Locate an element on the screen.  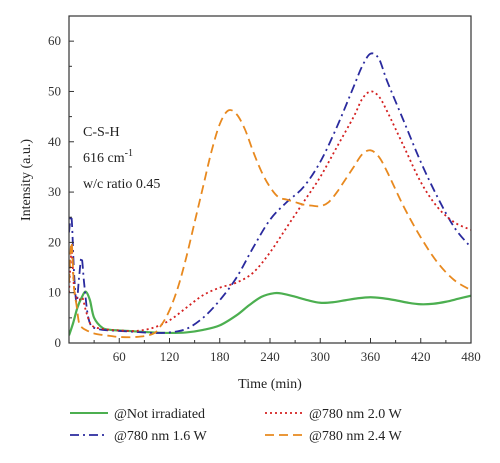
x-tick-label: 300 is located at coordinates (321, 356).